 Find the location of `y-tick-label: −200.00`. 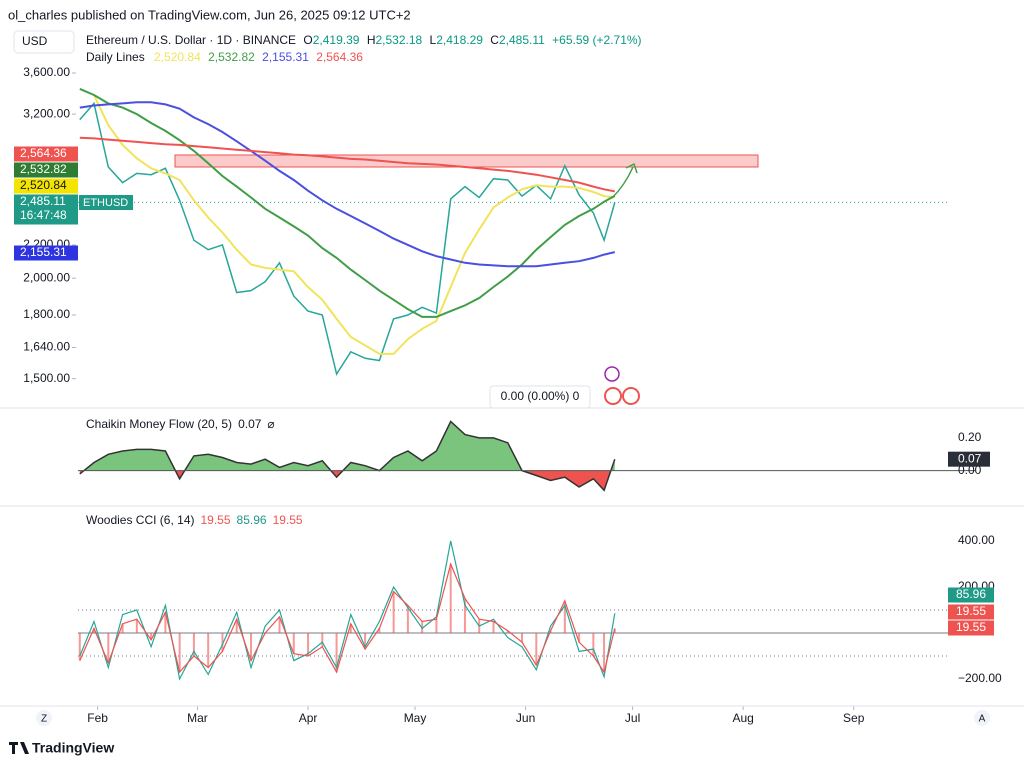

y-tick-label: −200.00 is located at coordinates (980, 678).